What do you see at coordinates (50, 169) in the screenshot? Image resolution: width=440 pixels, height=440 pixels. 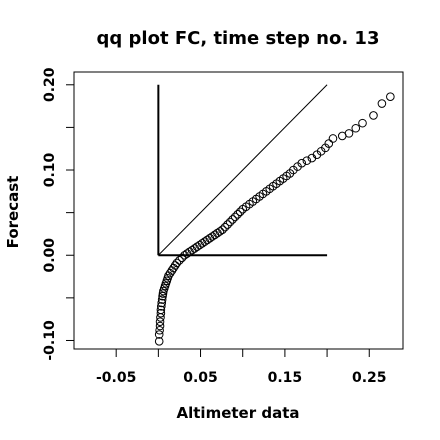 I see `y-tick-label: 0.10` at bounding box center [50, 169].